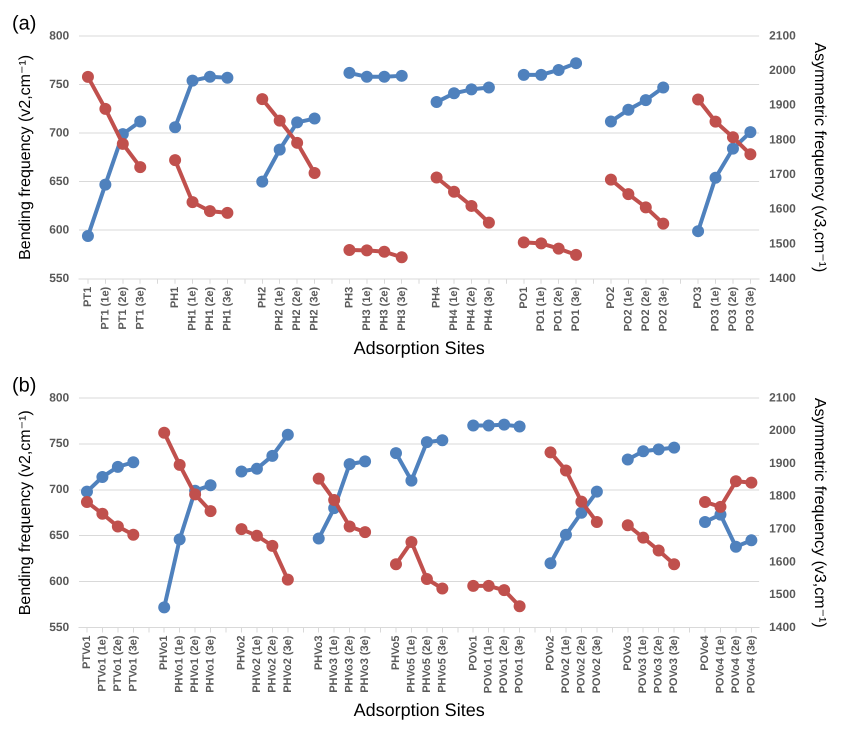  I want to click on x-tick-label: PO3, so click(698, 297).